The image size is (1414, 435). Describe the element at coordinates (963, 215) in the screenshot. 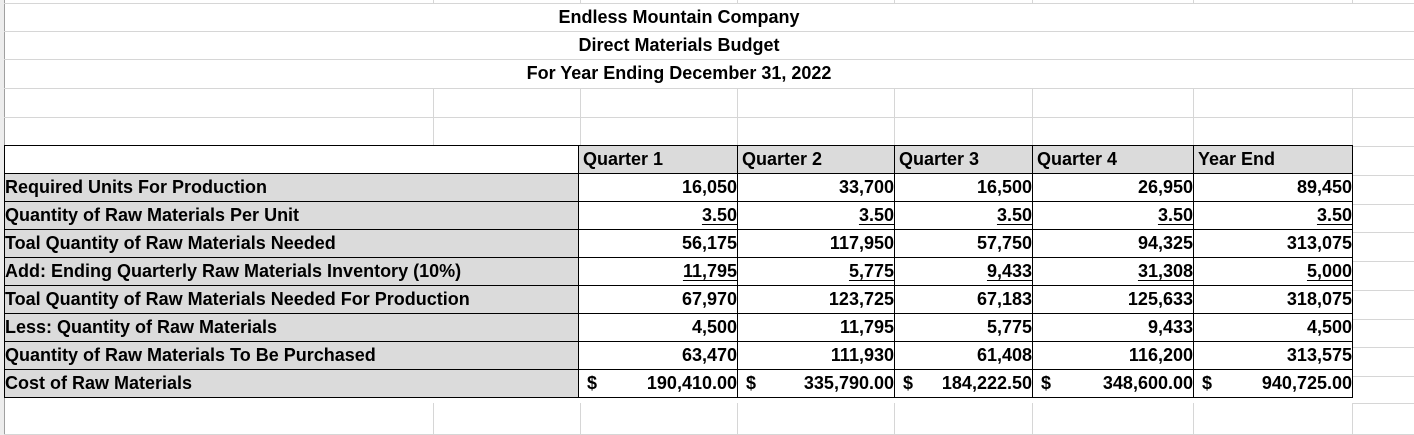

I see `cell-quarter-3: 3.50` at that location.